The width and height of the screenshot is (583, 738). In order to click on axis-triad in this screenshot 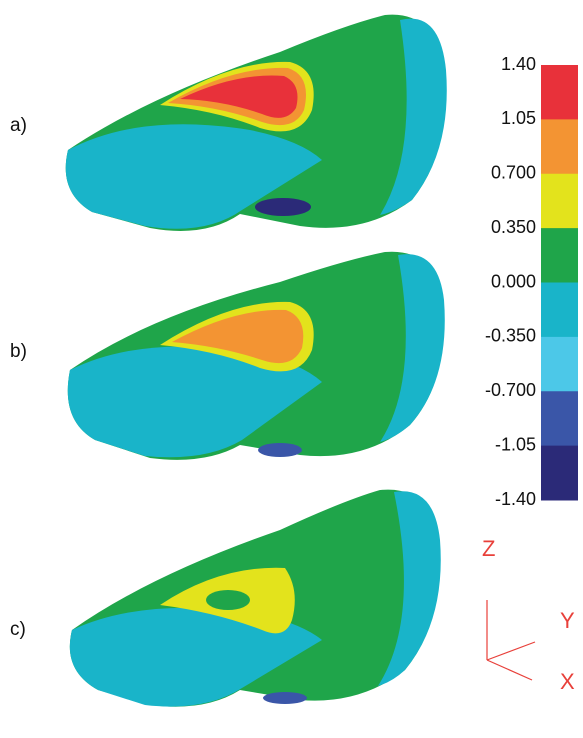, I will do `click(511, 640)`.